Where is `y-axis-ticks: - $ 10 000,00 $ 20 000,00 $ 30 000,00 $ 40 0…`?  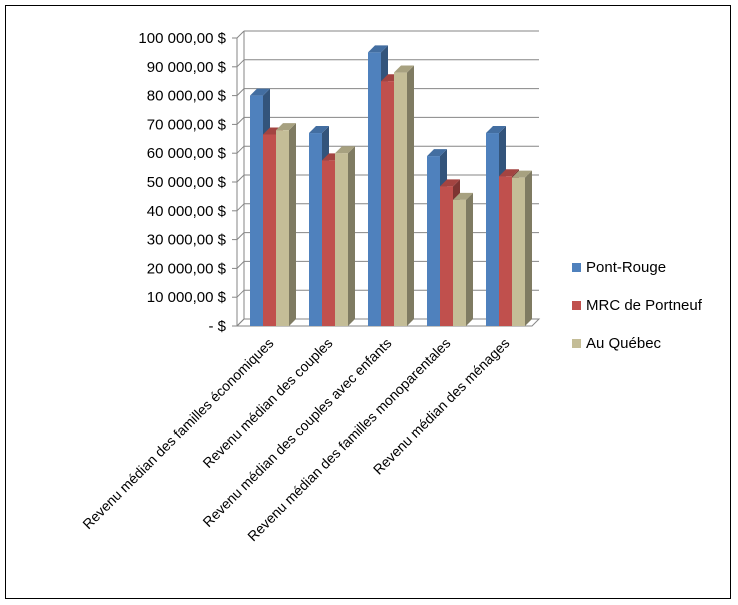 y-axis-ticks: - $ 10 000,00 $ 20 000,00 $ 30 000,00 $ 40 0… is located at coordinates (187, 182).